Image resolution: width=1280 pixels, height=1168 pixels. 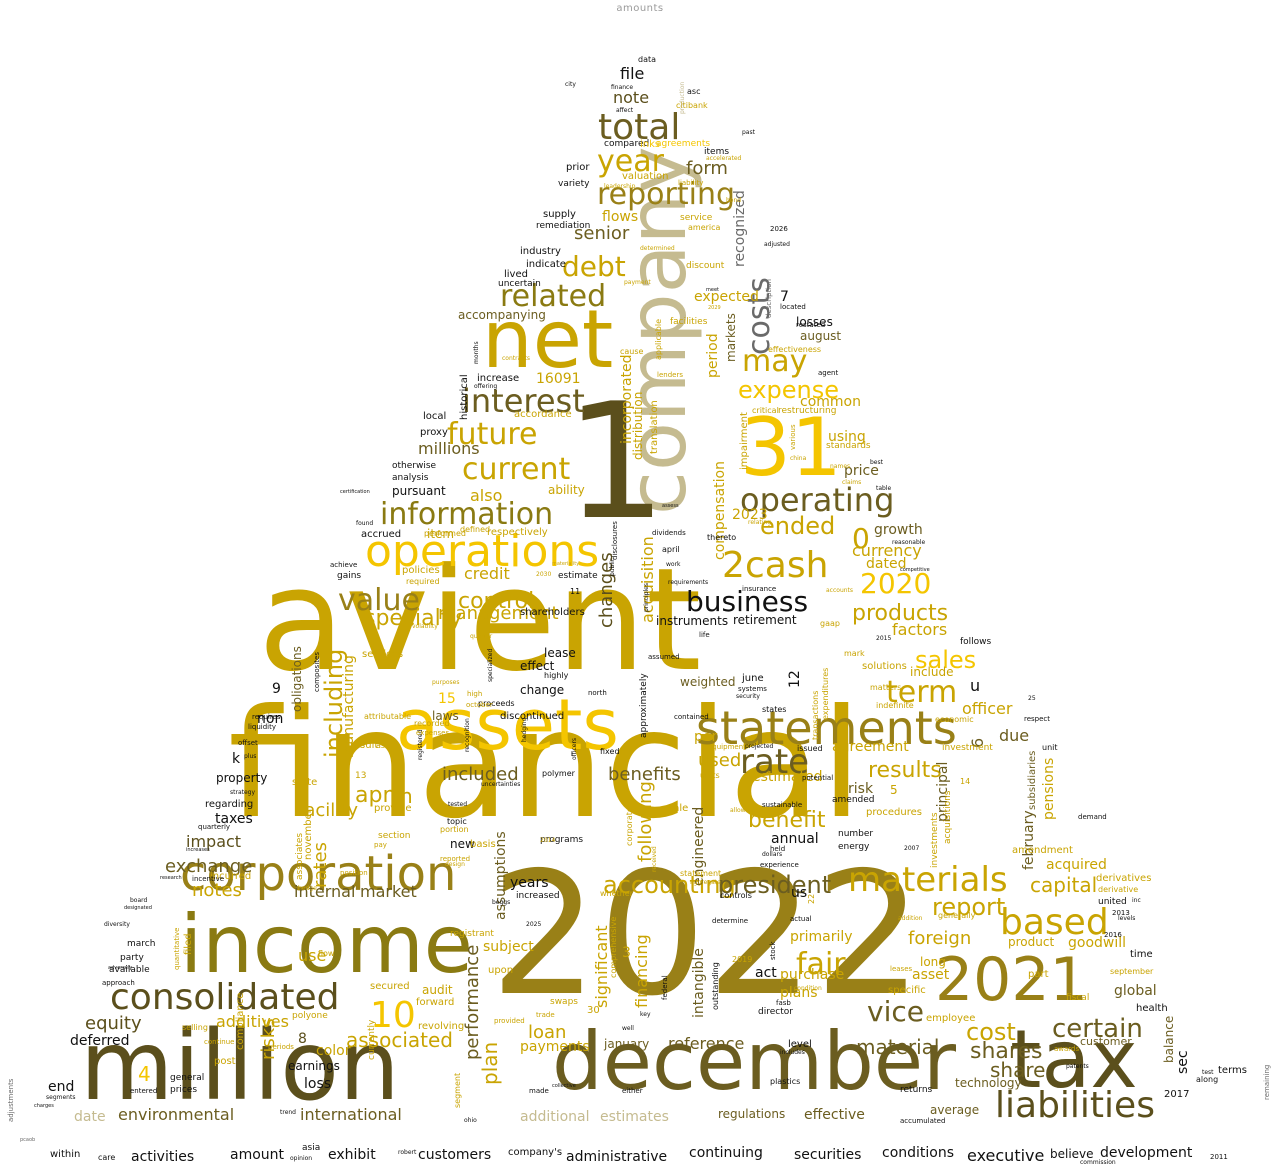 What do you see at coordinates (922, 692) in the screenshot?
I see `cloud-word: term` at bounding box center [922, 692].